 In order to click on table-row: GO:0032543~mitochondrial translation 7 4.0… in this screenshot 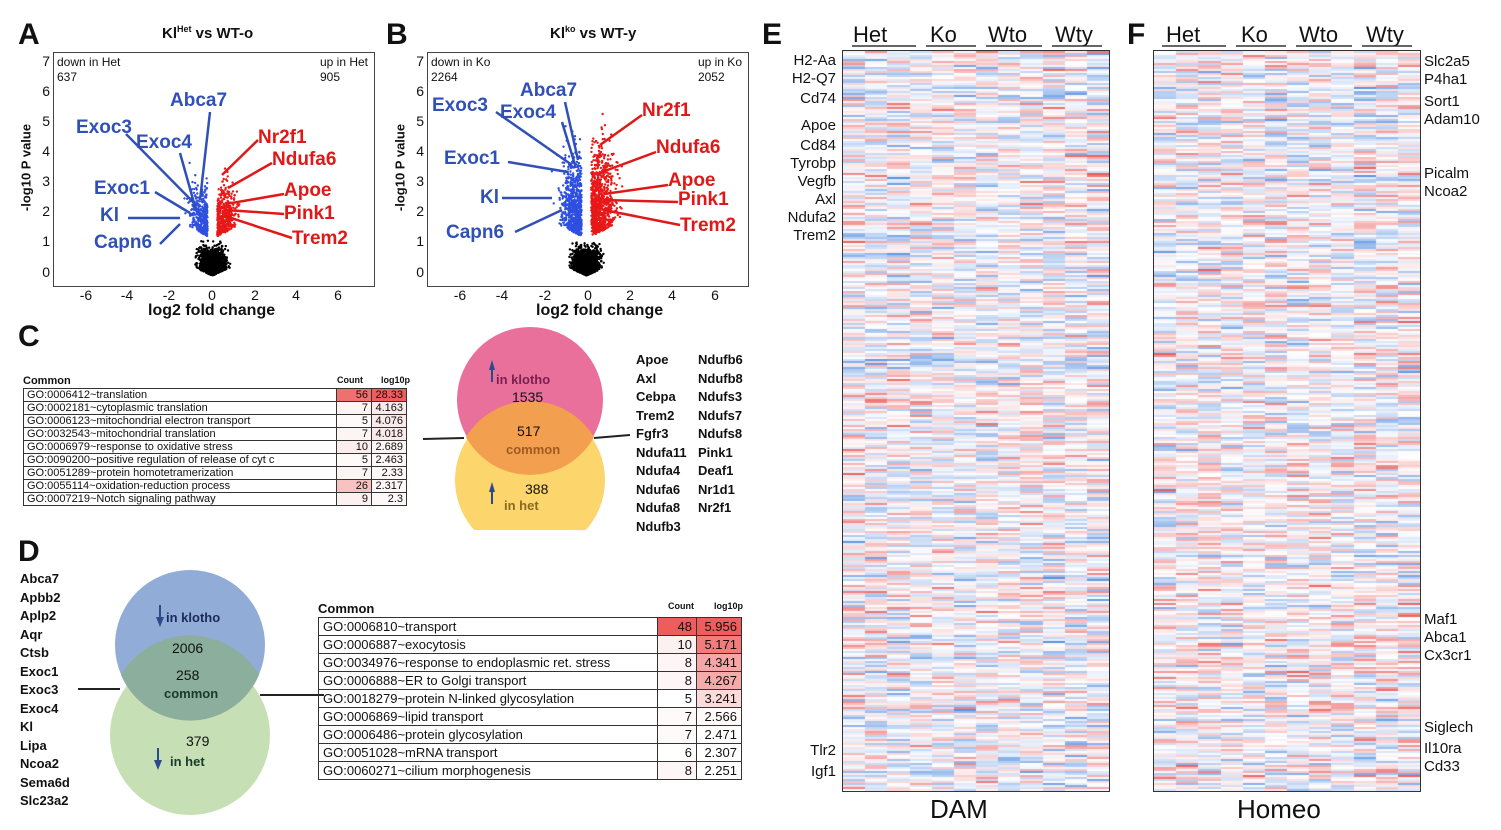, I will do `click(215, 434)`.